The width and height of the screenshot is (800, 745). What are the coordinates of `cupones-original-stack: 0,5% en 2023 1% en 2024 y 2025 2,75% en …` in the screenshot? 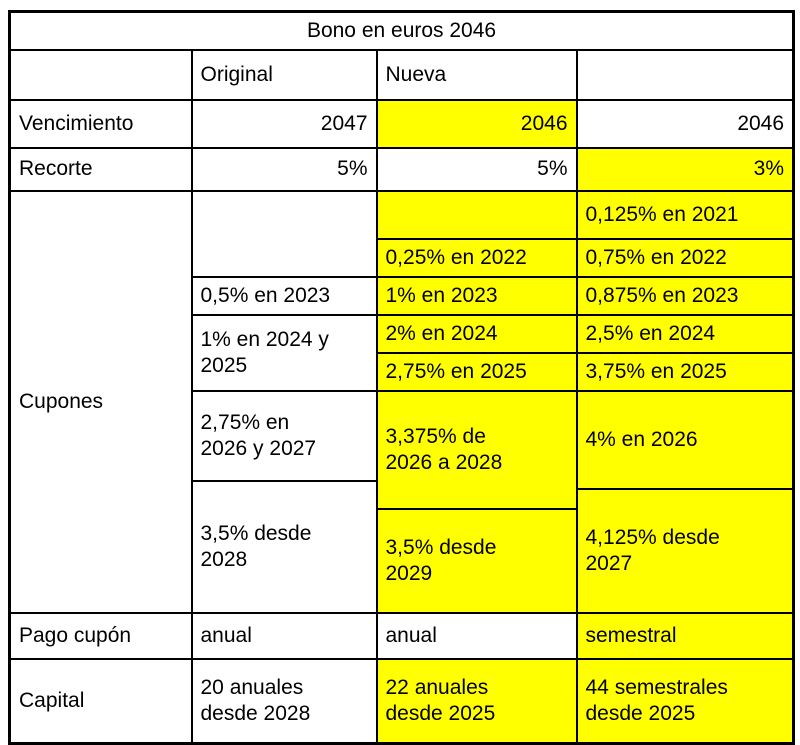 It's located at (284, 402).